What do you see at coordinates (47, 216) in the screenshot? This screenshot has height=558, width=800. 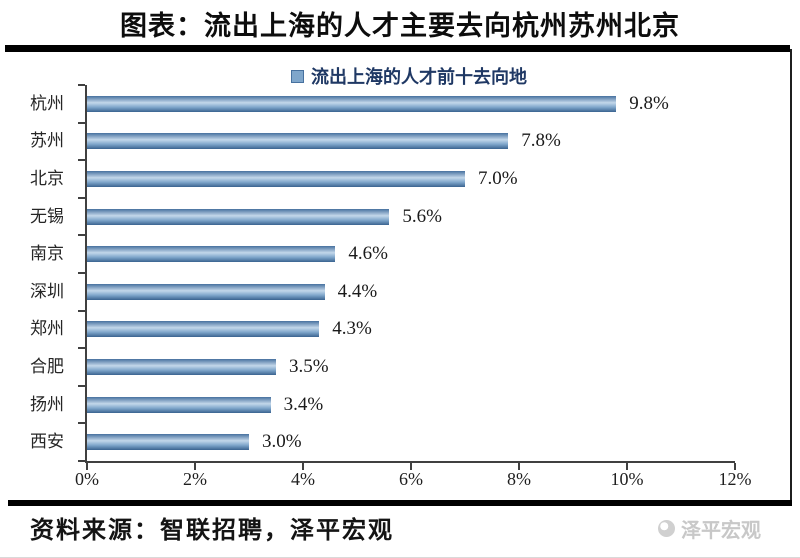 I see `category-label: 无锡` at bounding box center [47, 216].